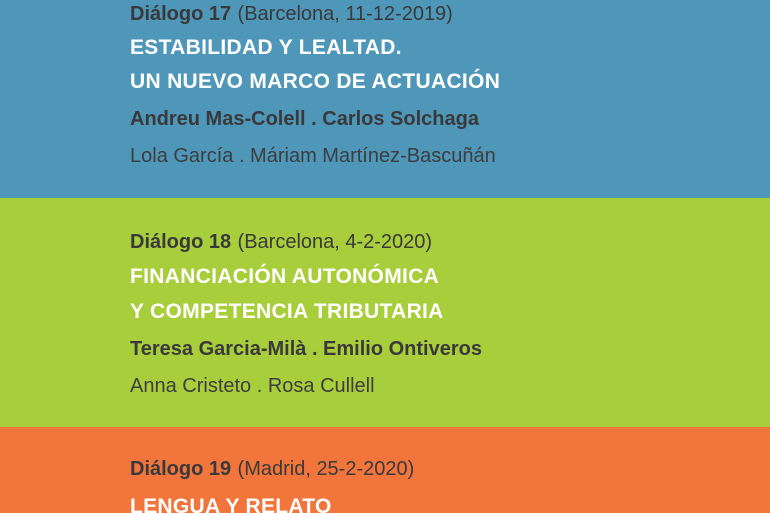  What do you see at coordinates (231, 504) in the screenshot?
I see `dialog-title-line-1: LENGUA Y RELATO` at bounding box center [231, 504].